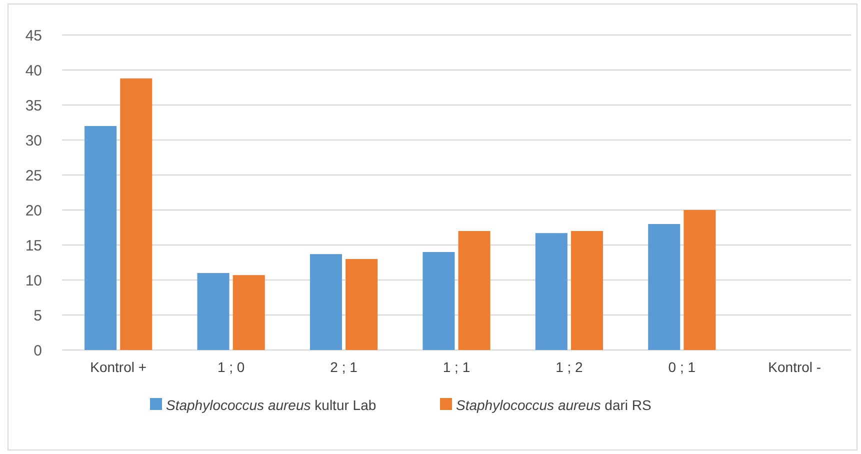  What do you see at coordinates (33, 71) in the screenshot?
I see `y-tick-label: 40` at bounding box center [33, 71].